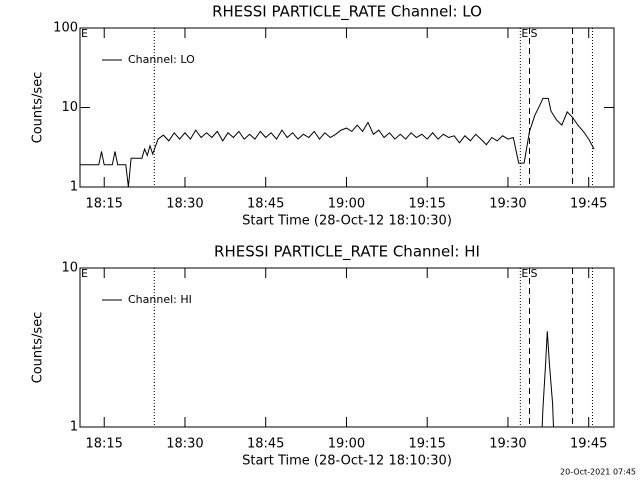  Describe the element at coordinates (347, 252) in the screenshot. I see `chart-title: RHESSI PARTICLE_RATE Channel: HI` at that location.